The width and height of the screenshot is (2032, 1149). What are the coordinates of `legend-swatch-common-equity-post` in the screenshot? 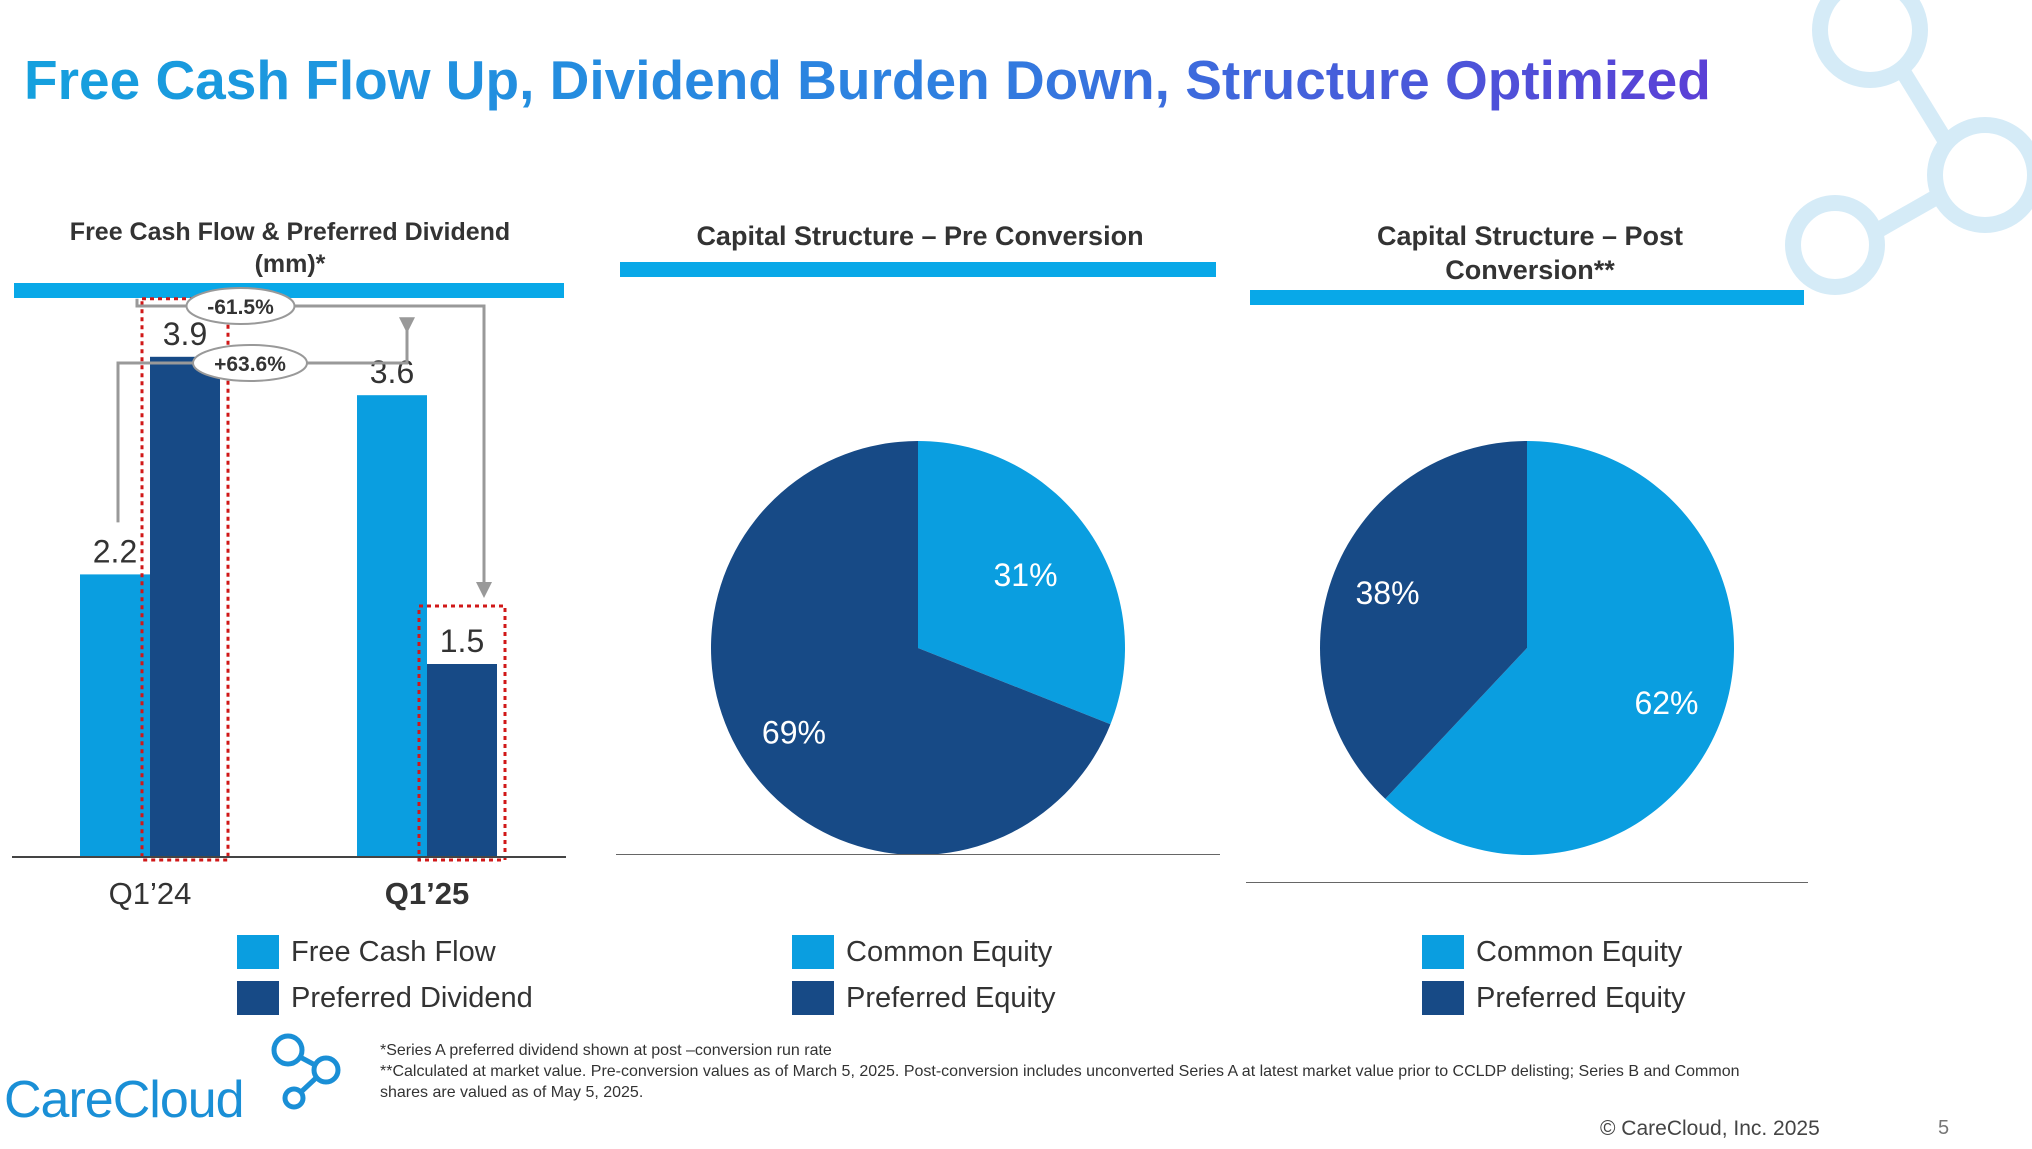 It's located at (1443, 952).